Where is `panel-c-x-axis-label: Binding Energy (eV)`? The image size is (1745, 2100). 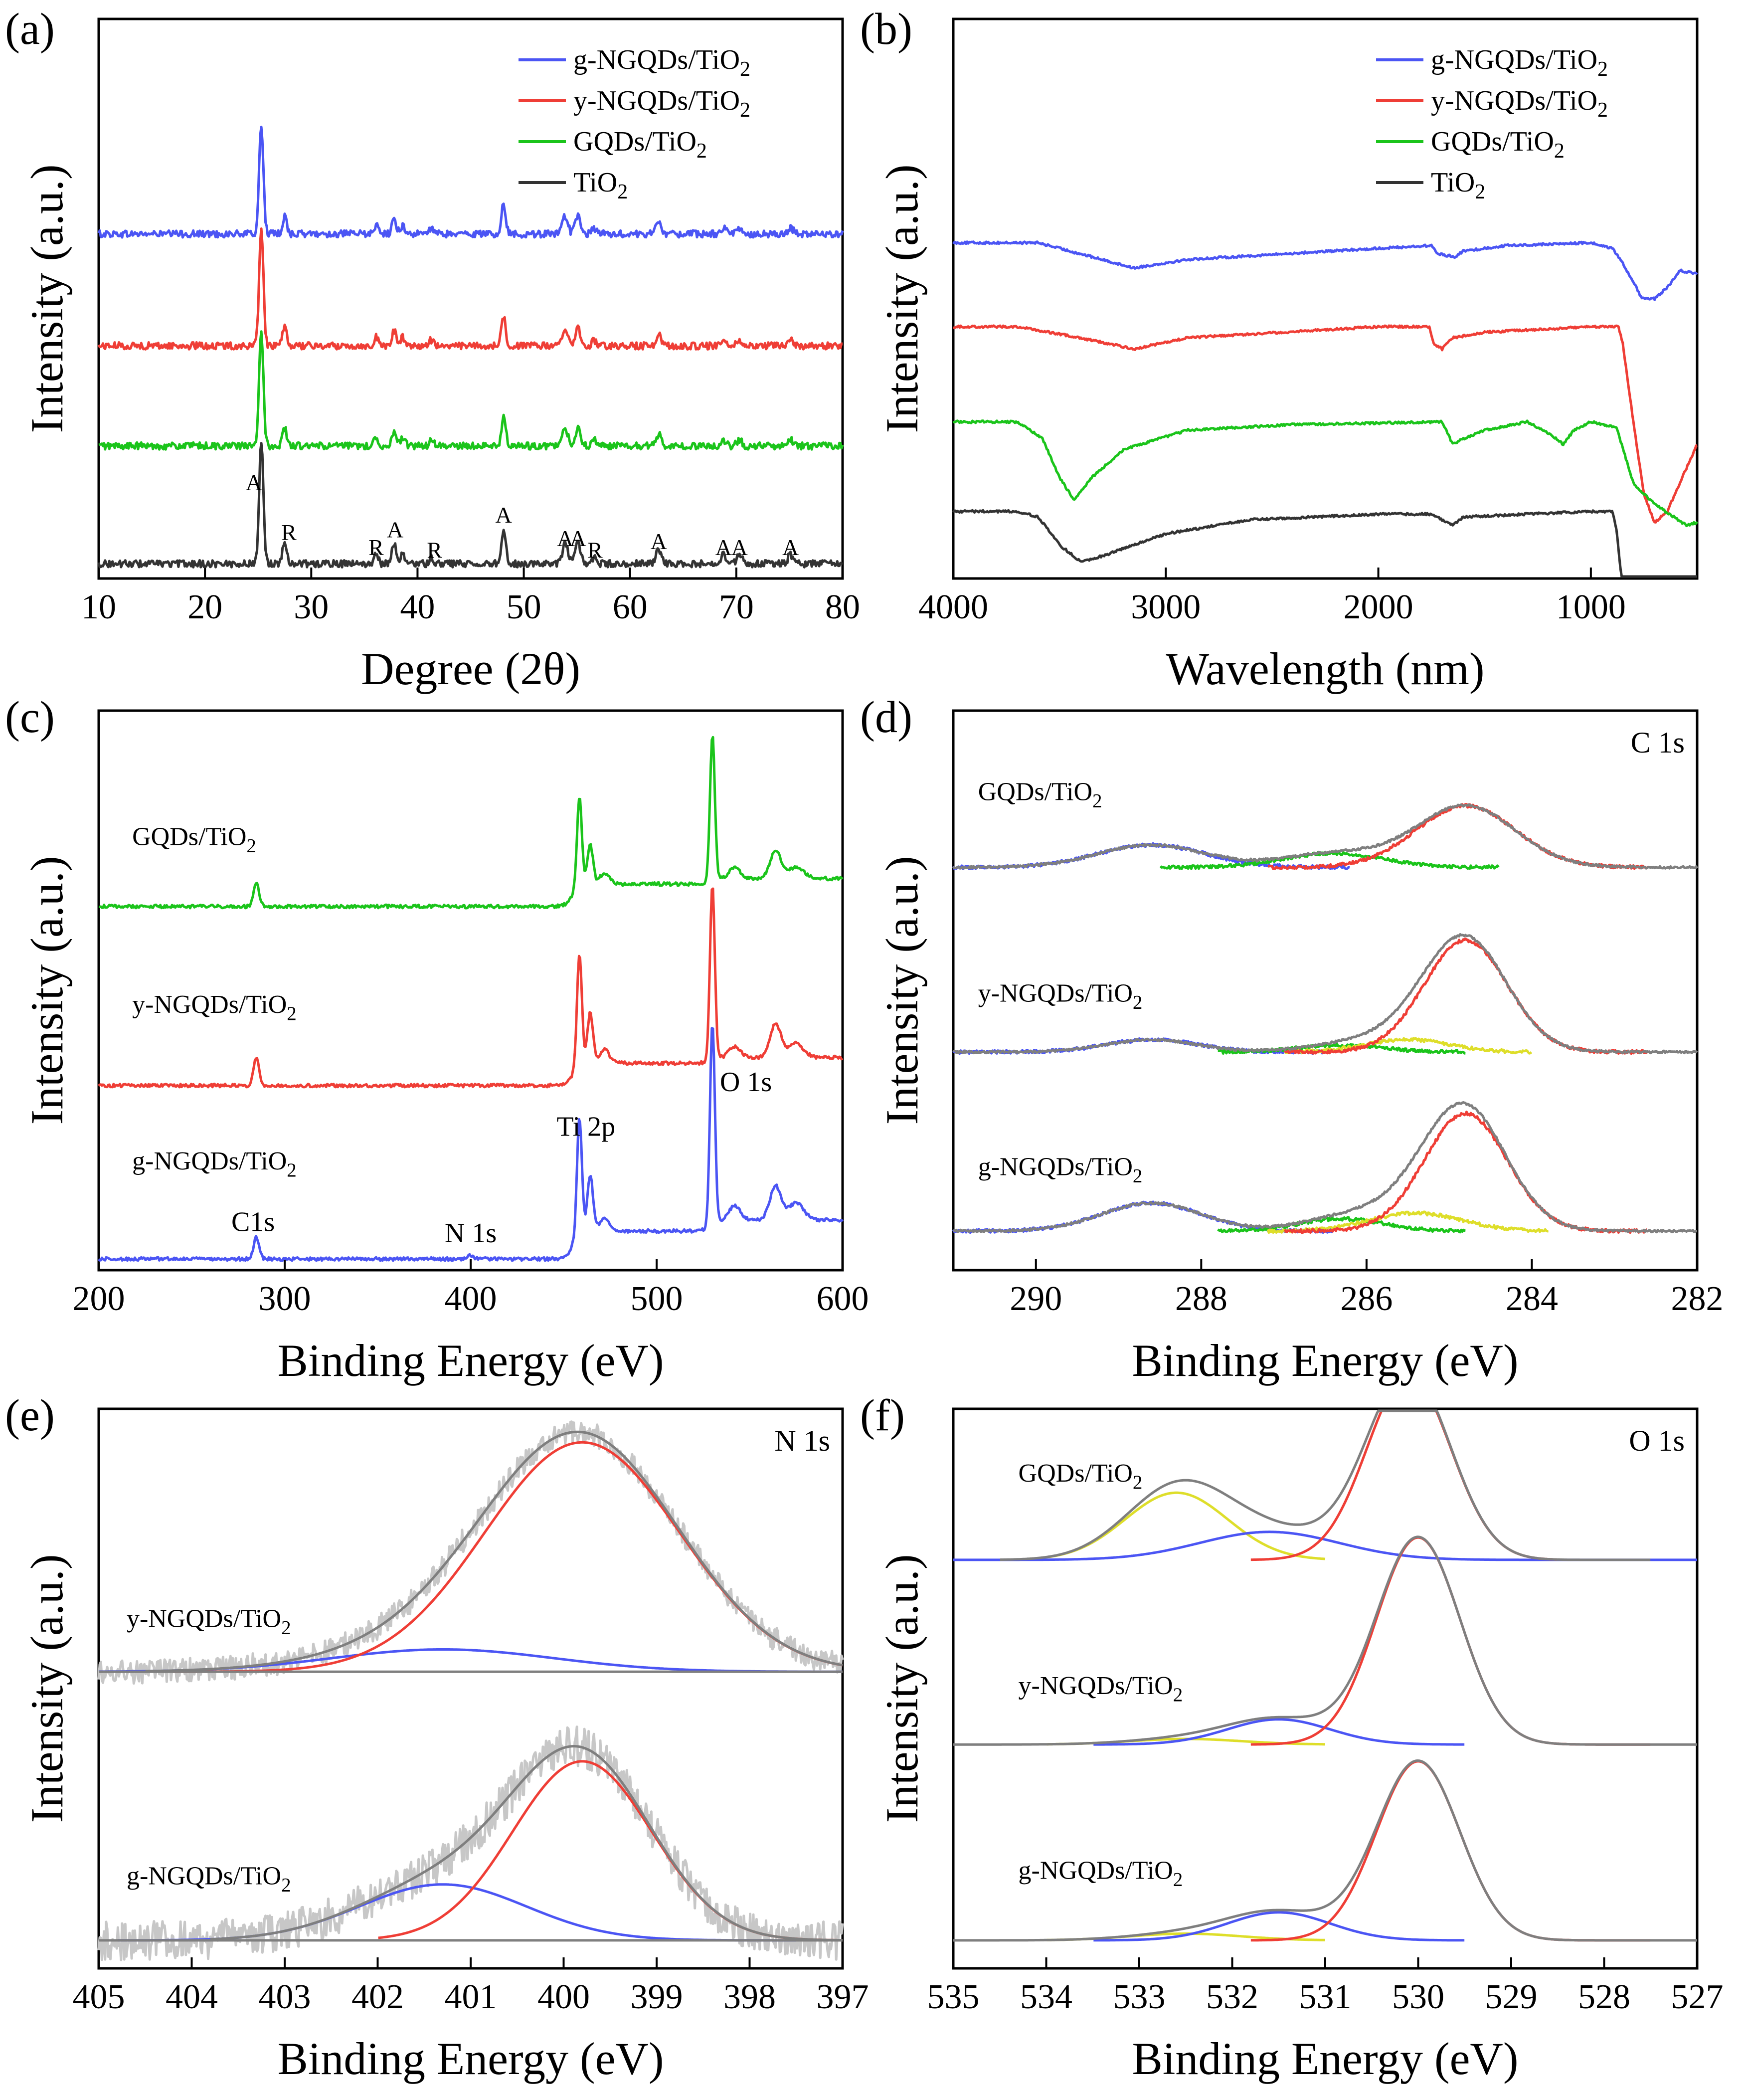
panel-c-x-axis-label: Binding Energy (eV) is located at coordinates (470, 1360).